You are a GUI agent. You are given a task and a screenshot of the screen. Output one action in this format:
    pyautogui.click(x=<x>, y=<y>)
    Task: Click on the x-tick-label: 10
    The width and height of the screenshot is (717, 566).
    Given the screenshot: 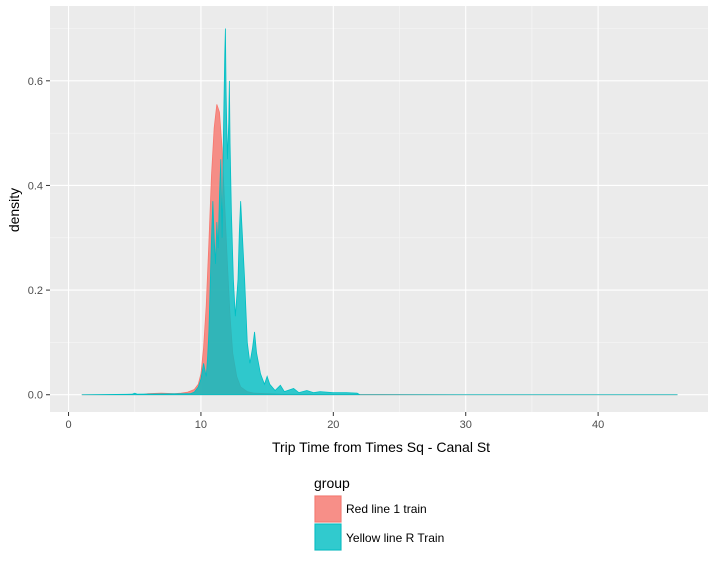 What is the action you would take?
    pyautogui.click(x=201, y=425)
    